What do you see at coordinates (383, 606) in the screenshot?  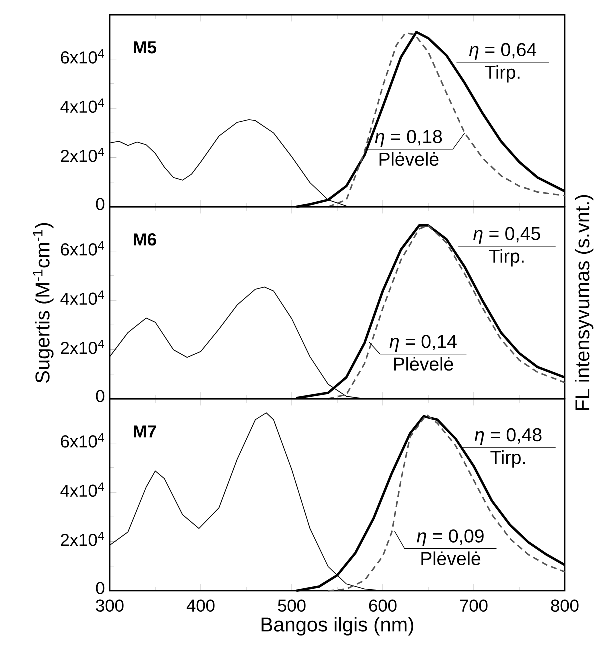 I see `x-tick-label: 600` at bounding box center [383, 606].